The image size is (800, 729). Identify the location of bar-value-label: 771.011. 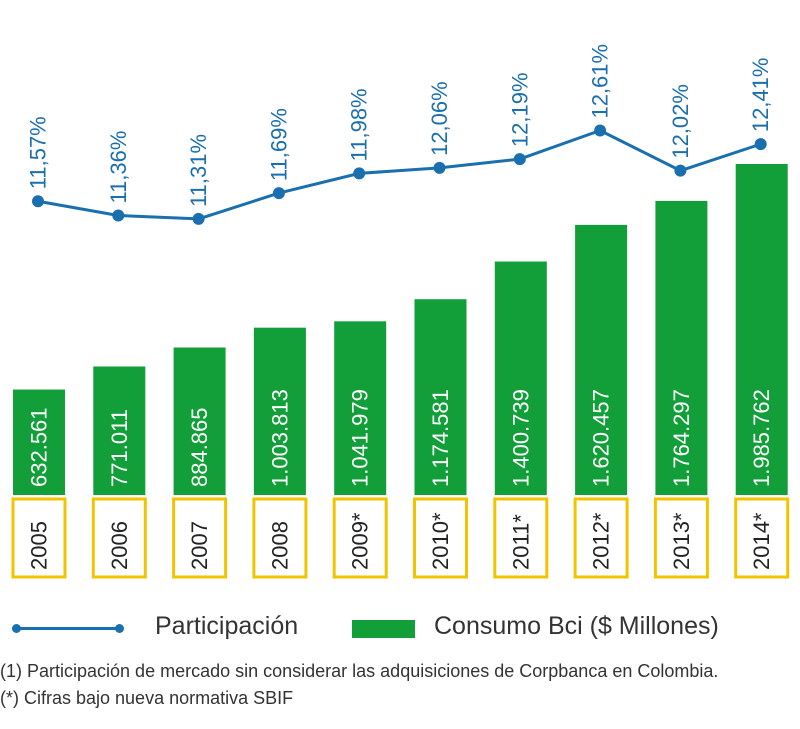
(119, 448).